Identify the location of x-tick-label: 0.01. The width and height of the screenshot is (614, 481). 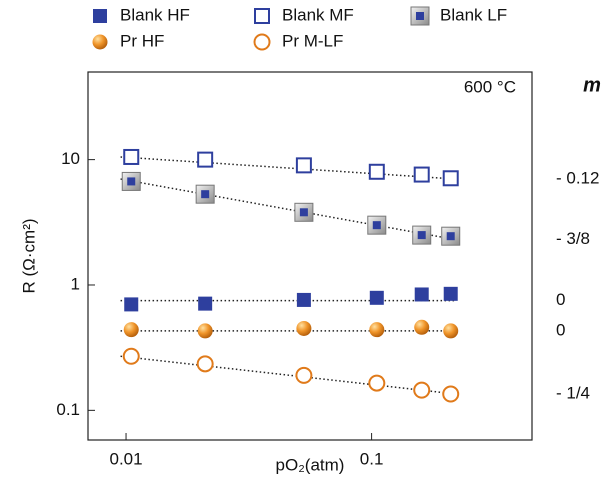
(125, 458).